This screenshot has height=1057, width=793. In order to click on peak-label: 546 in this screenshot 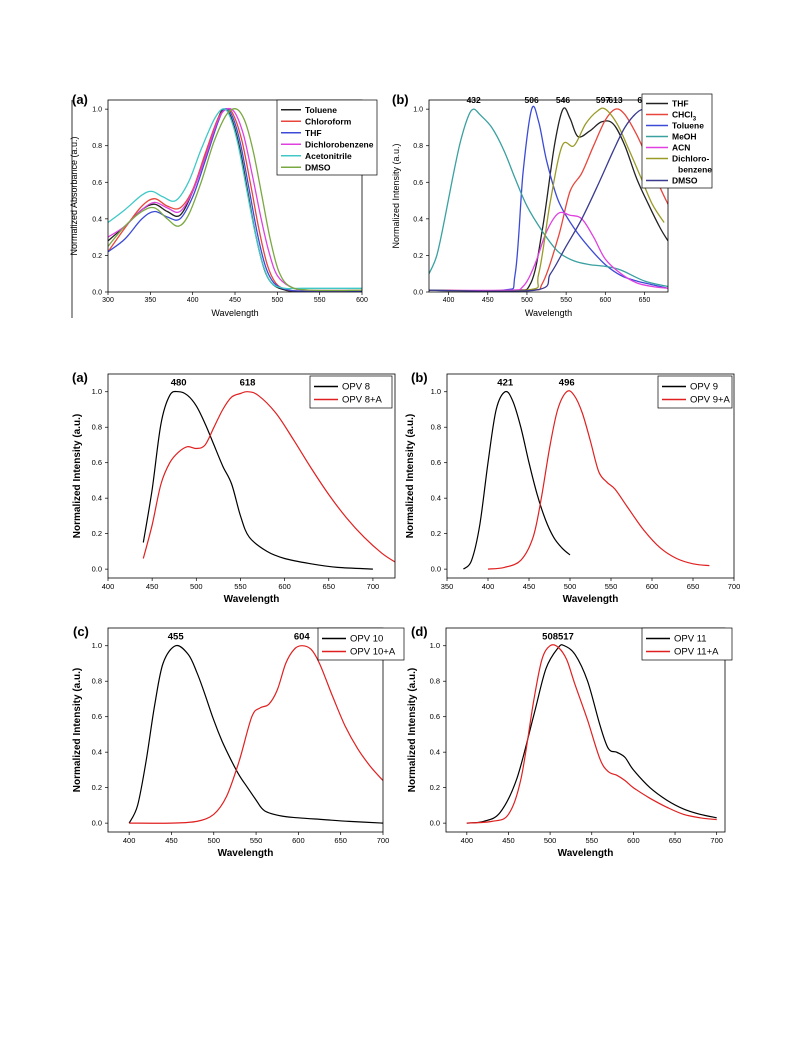, I will do `click(563, 100)`.